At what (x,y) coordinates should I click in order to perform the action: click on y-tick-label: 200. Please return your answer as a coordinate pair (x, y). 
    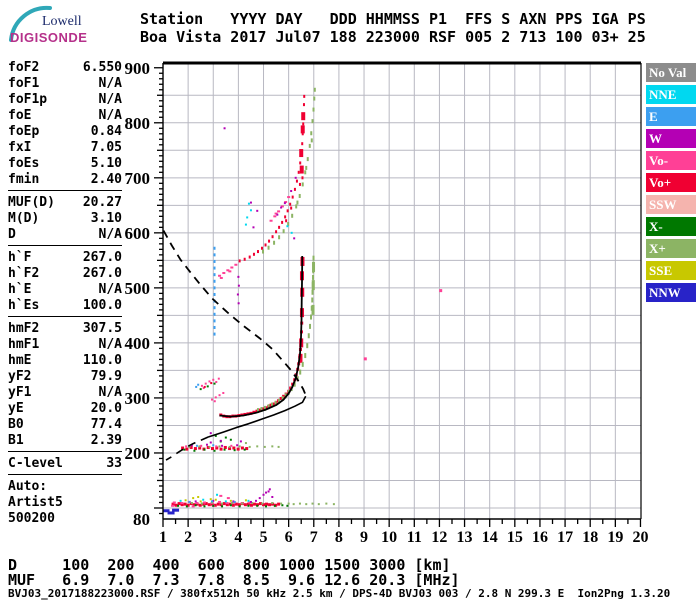
    Looking at the image, I should click on (138, 453).